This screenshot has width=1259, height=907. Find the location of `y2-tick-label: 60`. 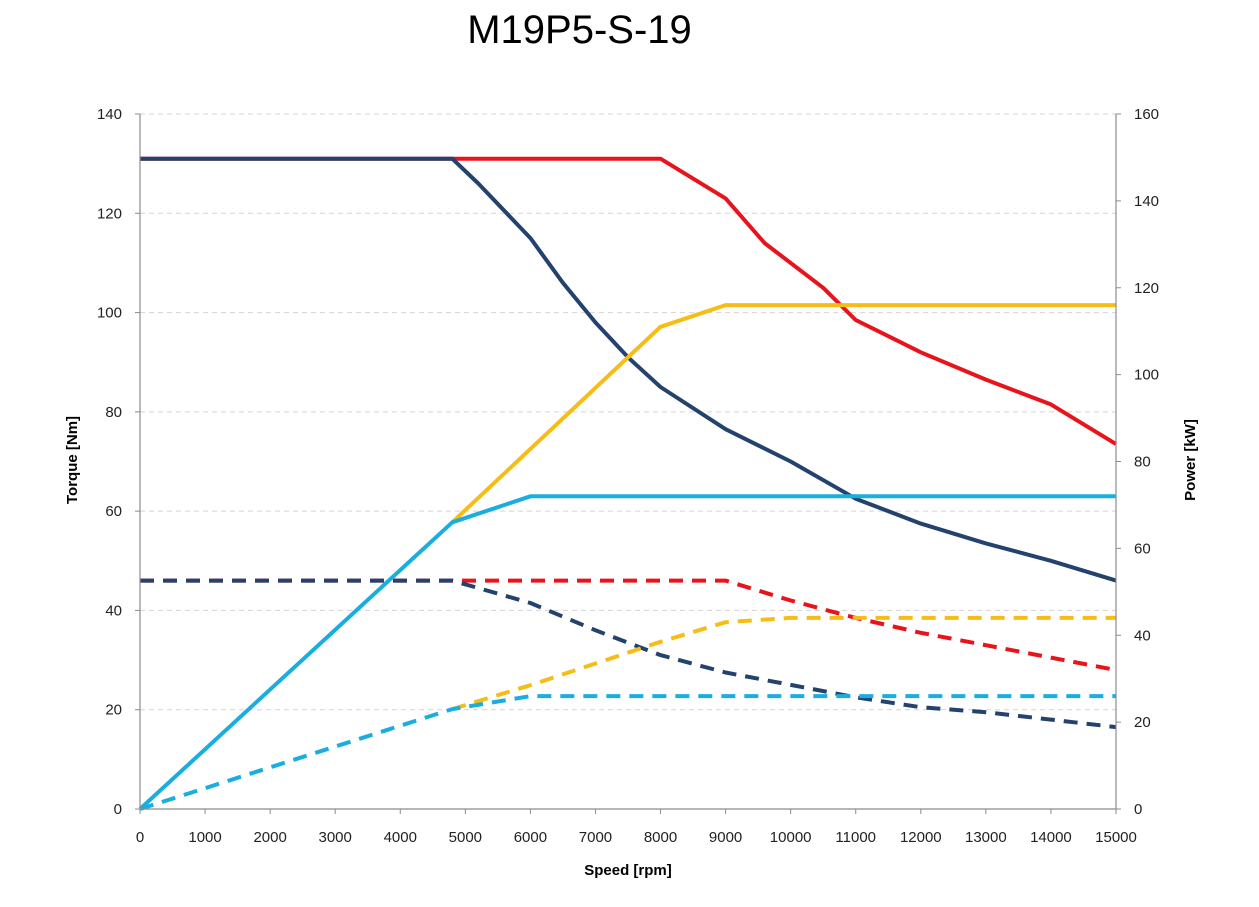

y2-tick-label: 60 is located at coordinates (1142, 548).